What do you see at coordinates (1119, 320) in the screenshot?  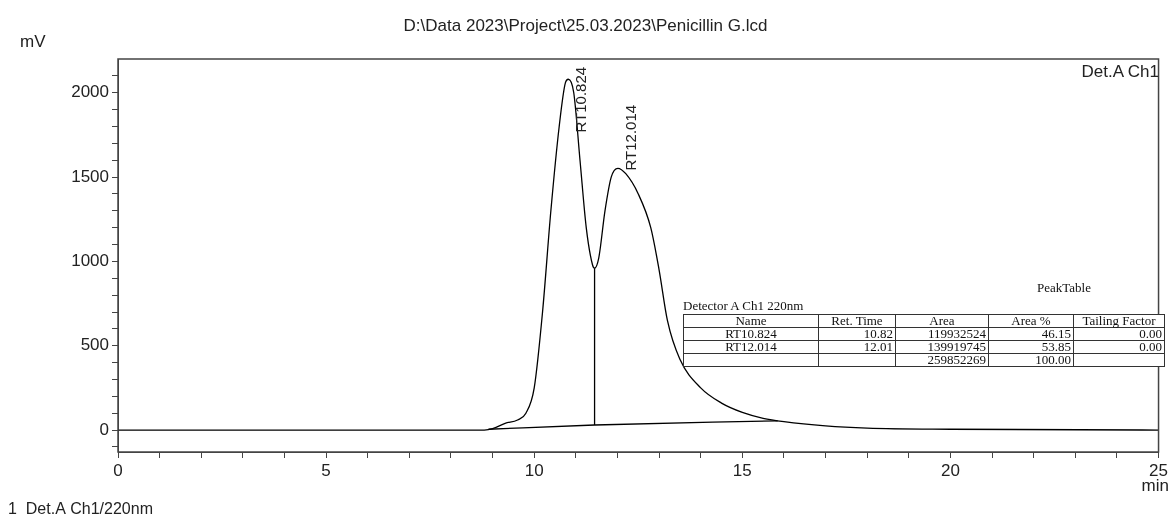 I see `category-label: Tailing Factor` at bounding box center [1119, 320].